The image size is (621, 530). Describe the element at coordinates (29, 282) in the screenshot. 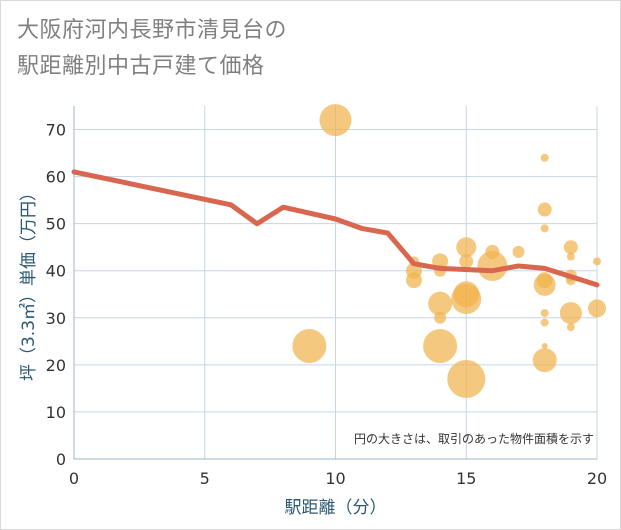

I see `y-axis-label: 坪（3.3㎡）単価（万円）` at that location.